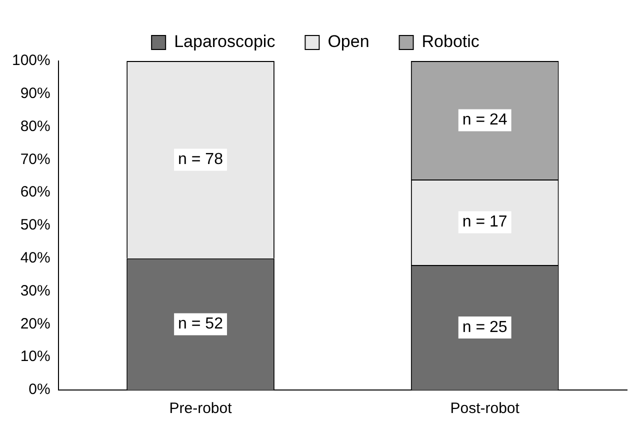 The width and height of the screenshot is (631, 432). I want to click on x-tick-label: Pre-robot, so click(201, 409).